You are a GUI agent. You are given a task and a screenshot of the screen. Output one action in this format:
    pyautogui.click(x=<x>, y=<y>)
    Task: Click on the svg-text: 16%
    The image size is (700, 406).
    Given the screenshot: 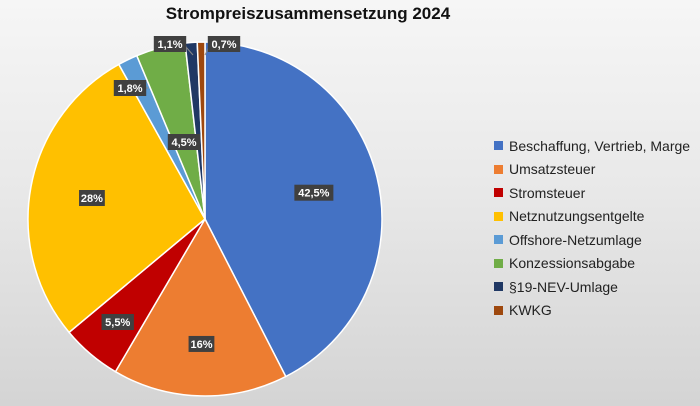 What is the action you would take?
    pyautogui.click(x=201, y=345)
    